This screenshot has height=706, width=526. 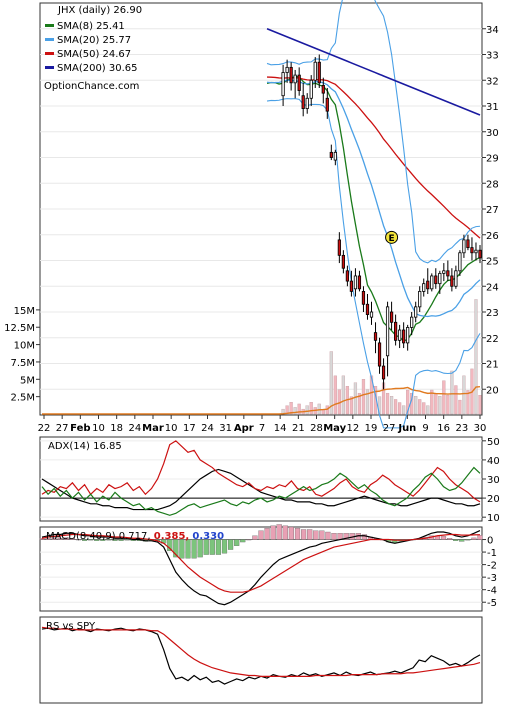 I want to click on price-tick-label: 25, so click(x=492, y=262).